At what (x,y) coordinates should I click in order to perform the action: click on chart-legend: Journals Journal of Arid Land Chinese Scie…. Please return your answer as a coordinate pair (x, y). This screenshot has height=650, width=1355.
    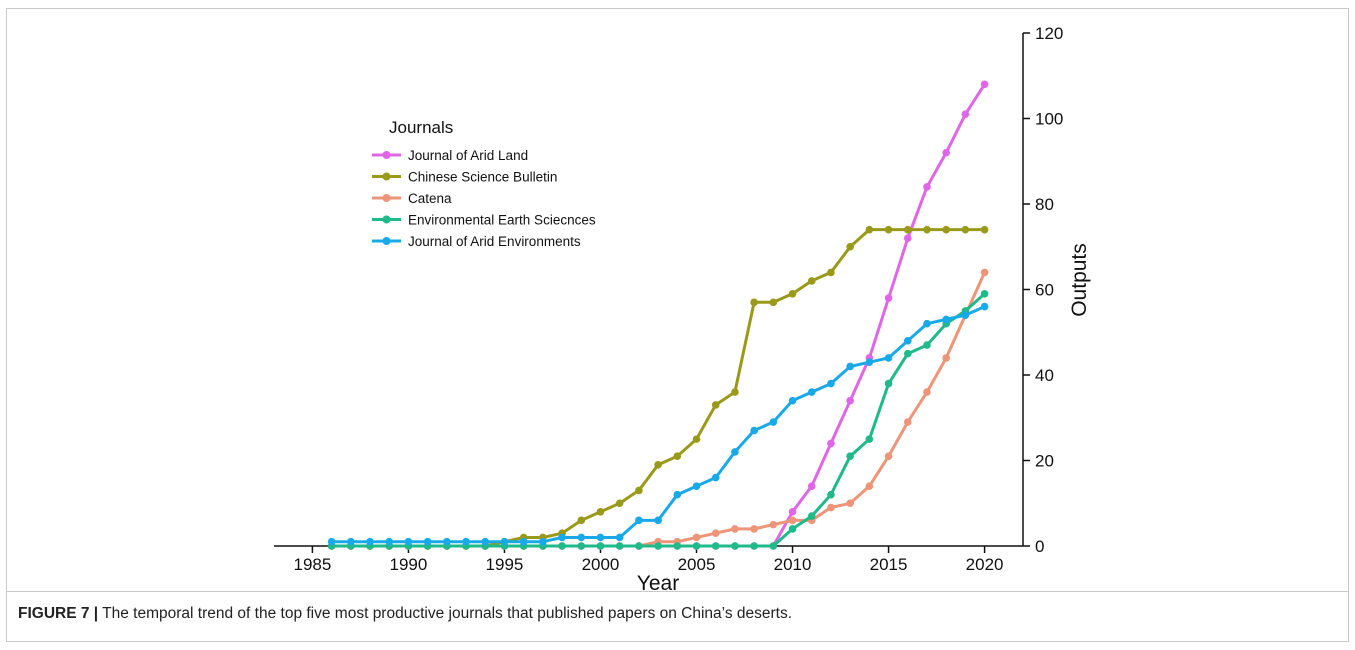
    Looking at the image, I should click on (484, 183).